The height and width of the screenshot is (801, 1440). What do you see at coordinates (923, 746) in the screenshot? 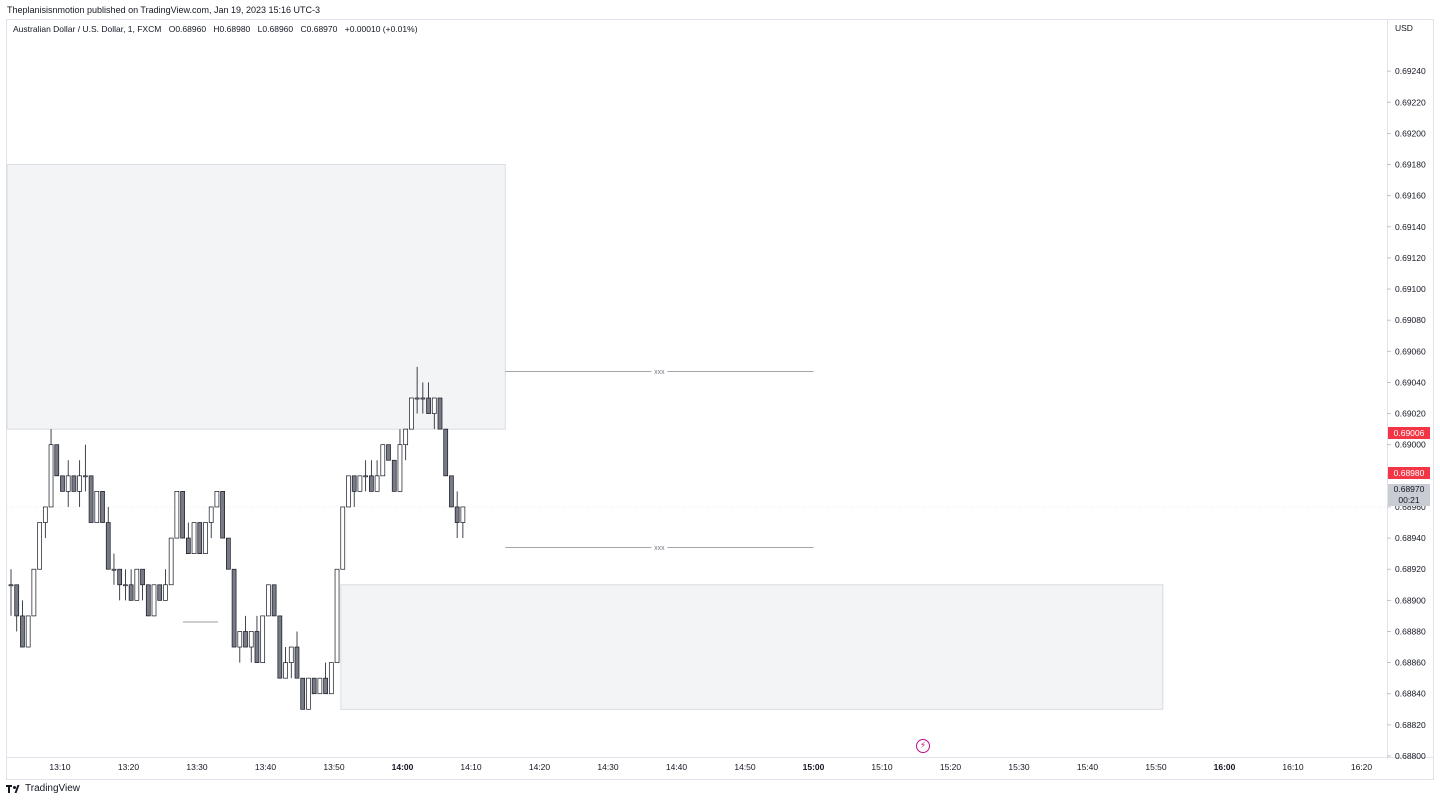
I see `lightning-bolt-icon: ⚡` at bounding box center [923, 746].